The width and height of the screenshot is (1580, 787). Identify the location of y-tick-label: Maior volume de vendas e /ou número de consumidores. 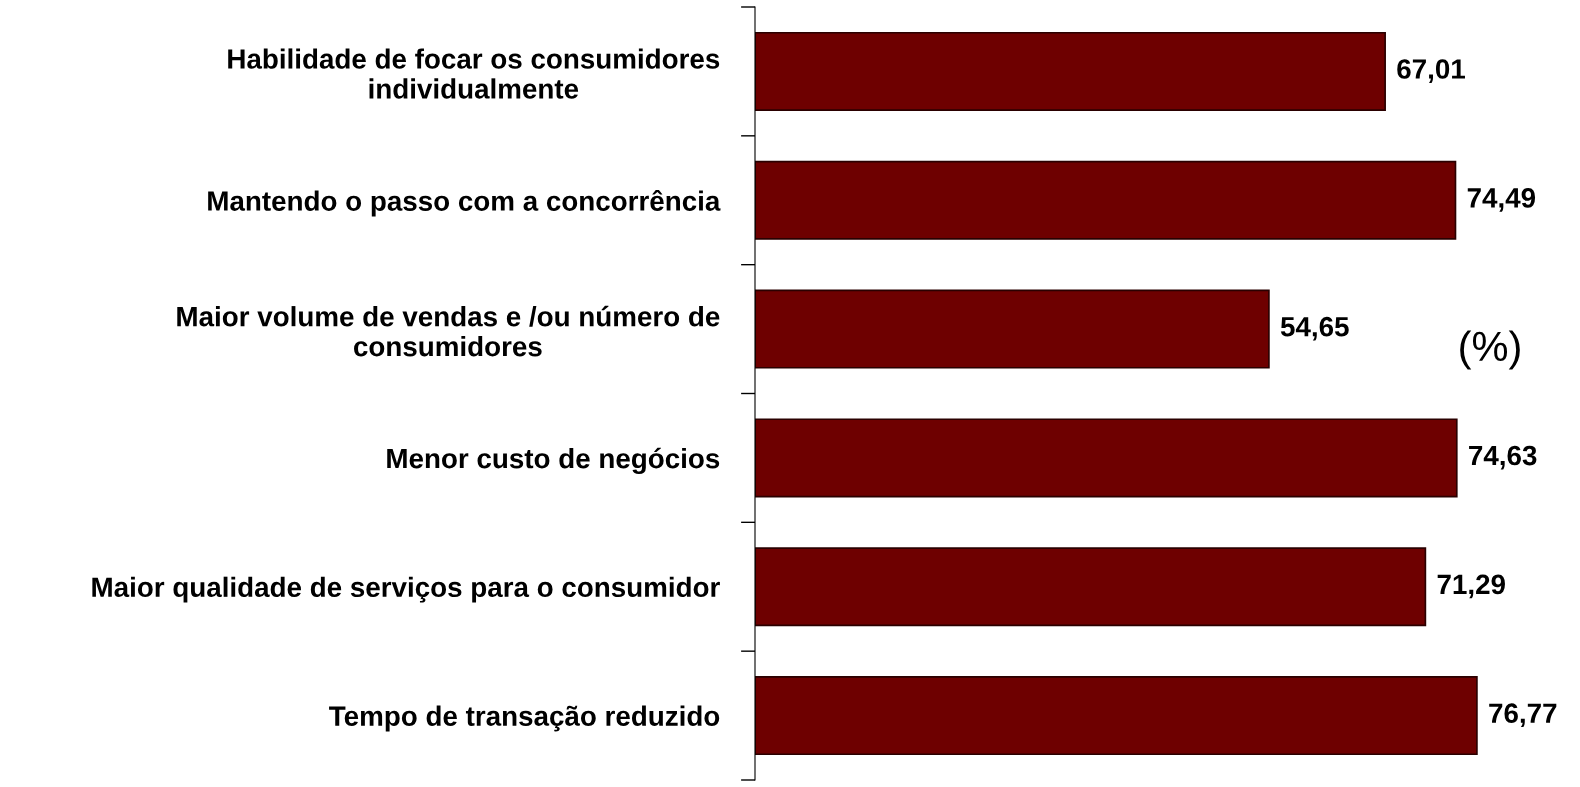
(448, 331).